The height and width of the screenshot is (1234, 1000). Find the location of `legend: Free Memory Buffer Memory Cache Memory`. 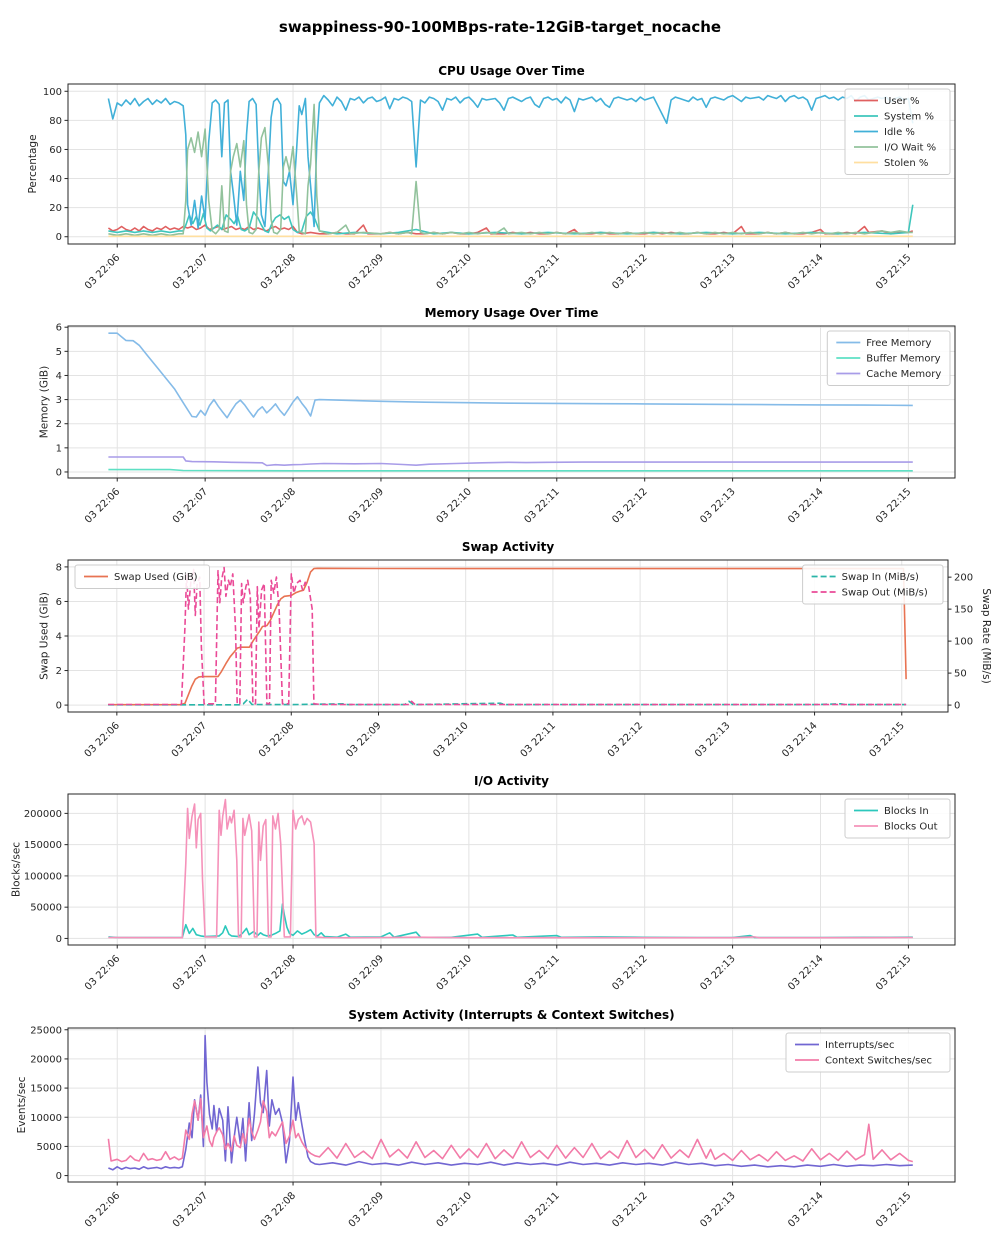

legend: Free Memory Buffer Memory Cache Memory is located at coordinates (888, 358).